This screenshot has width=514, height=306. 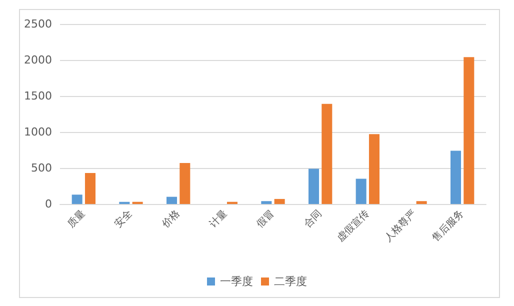 I want to click on legend-label: 二季度, so click(x=290, y=281).